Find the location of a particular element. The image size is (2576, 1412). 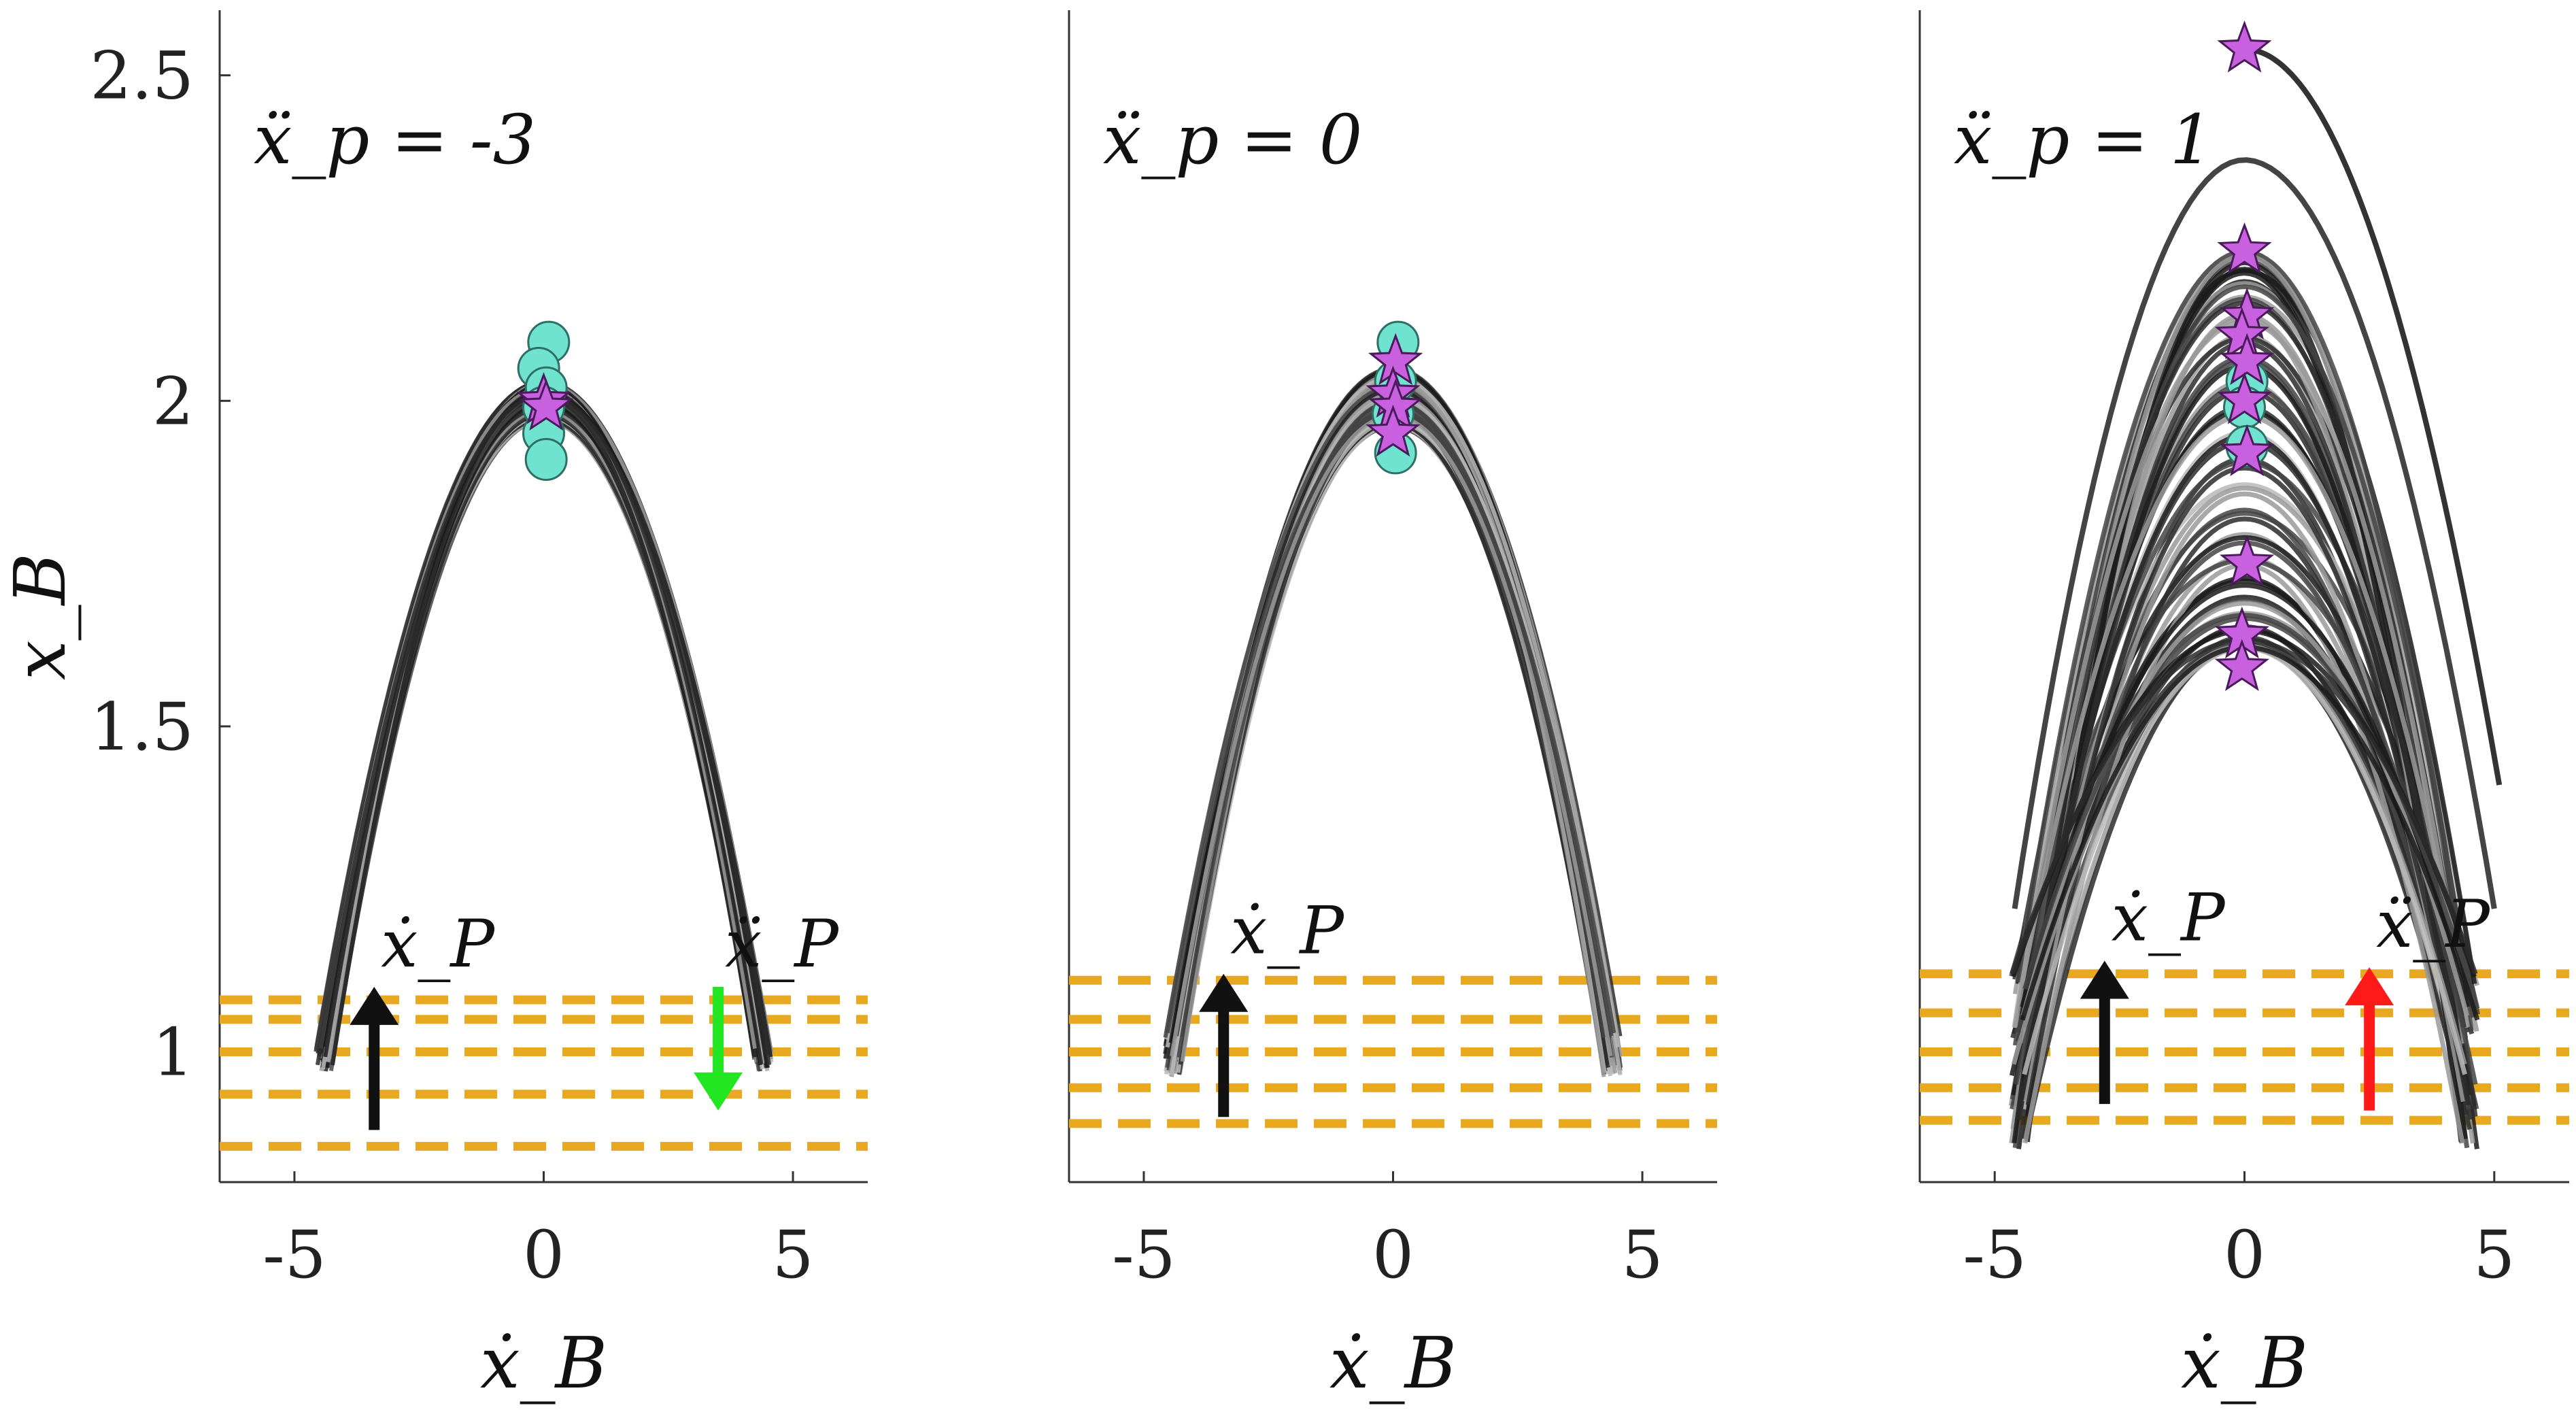

y-tick-label: 1 is located at coordinates (173, 1053).